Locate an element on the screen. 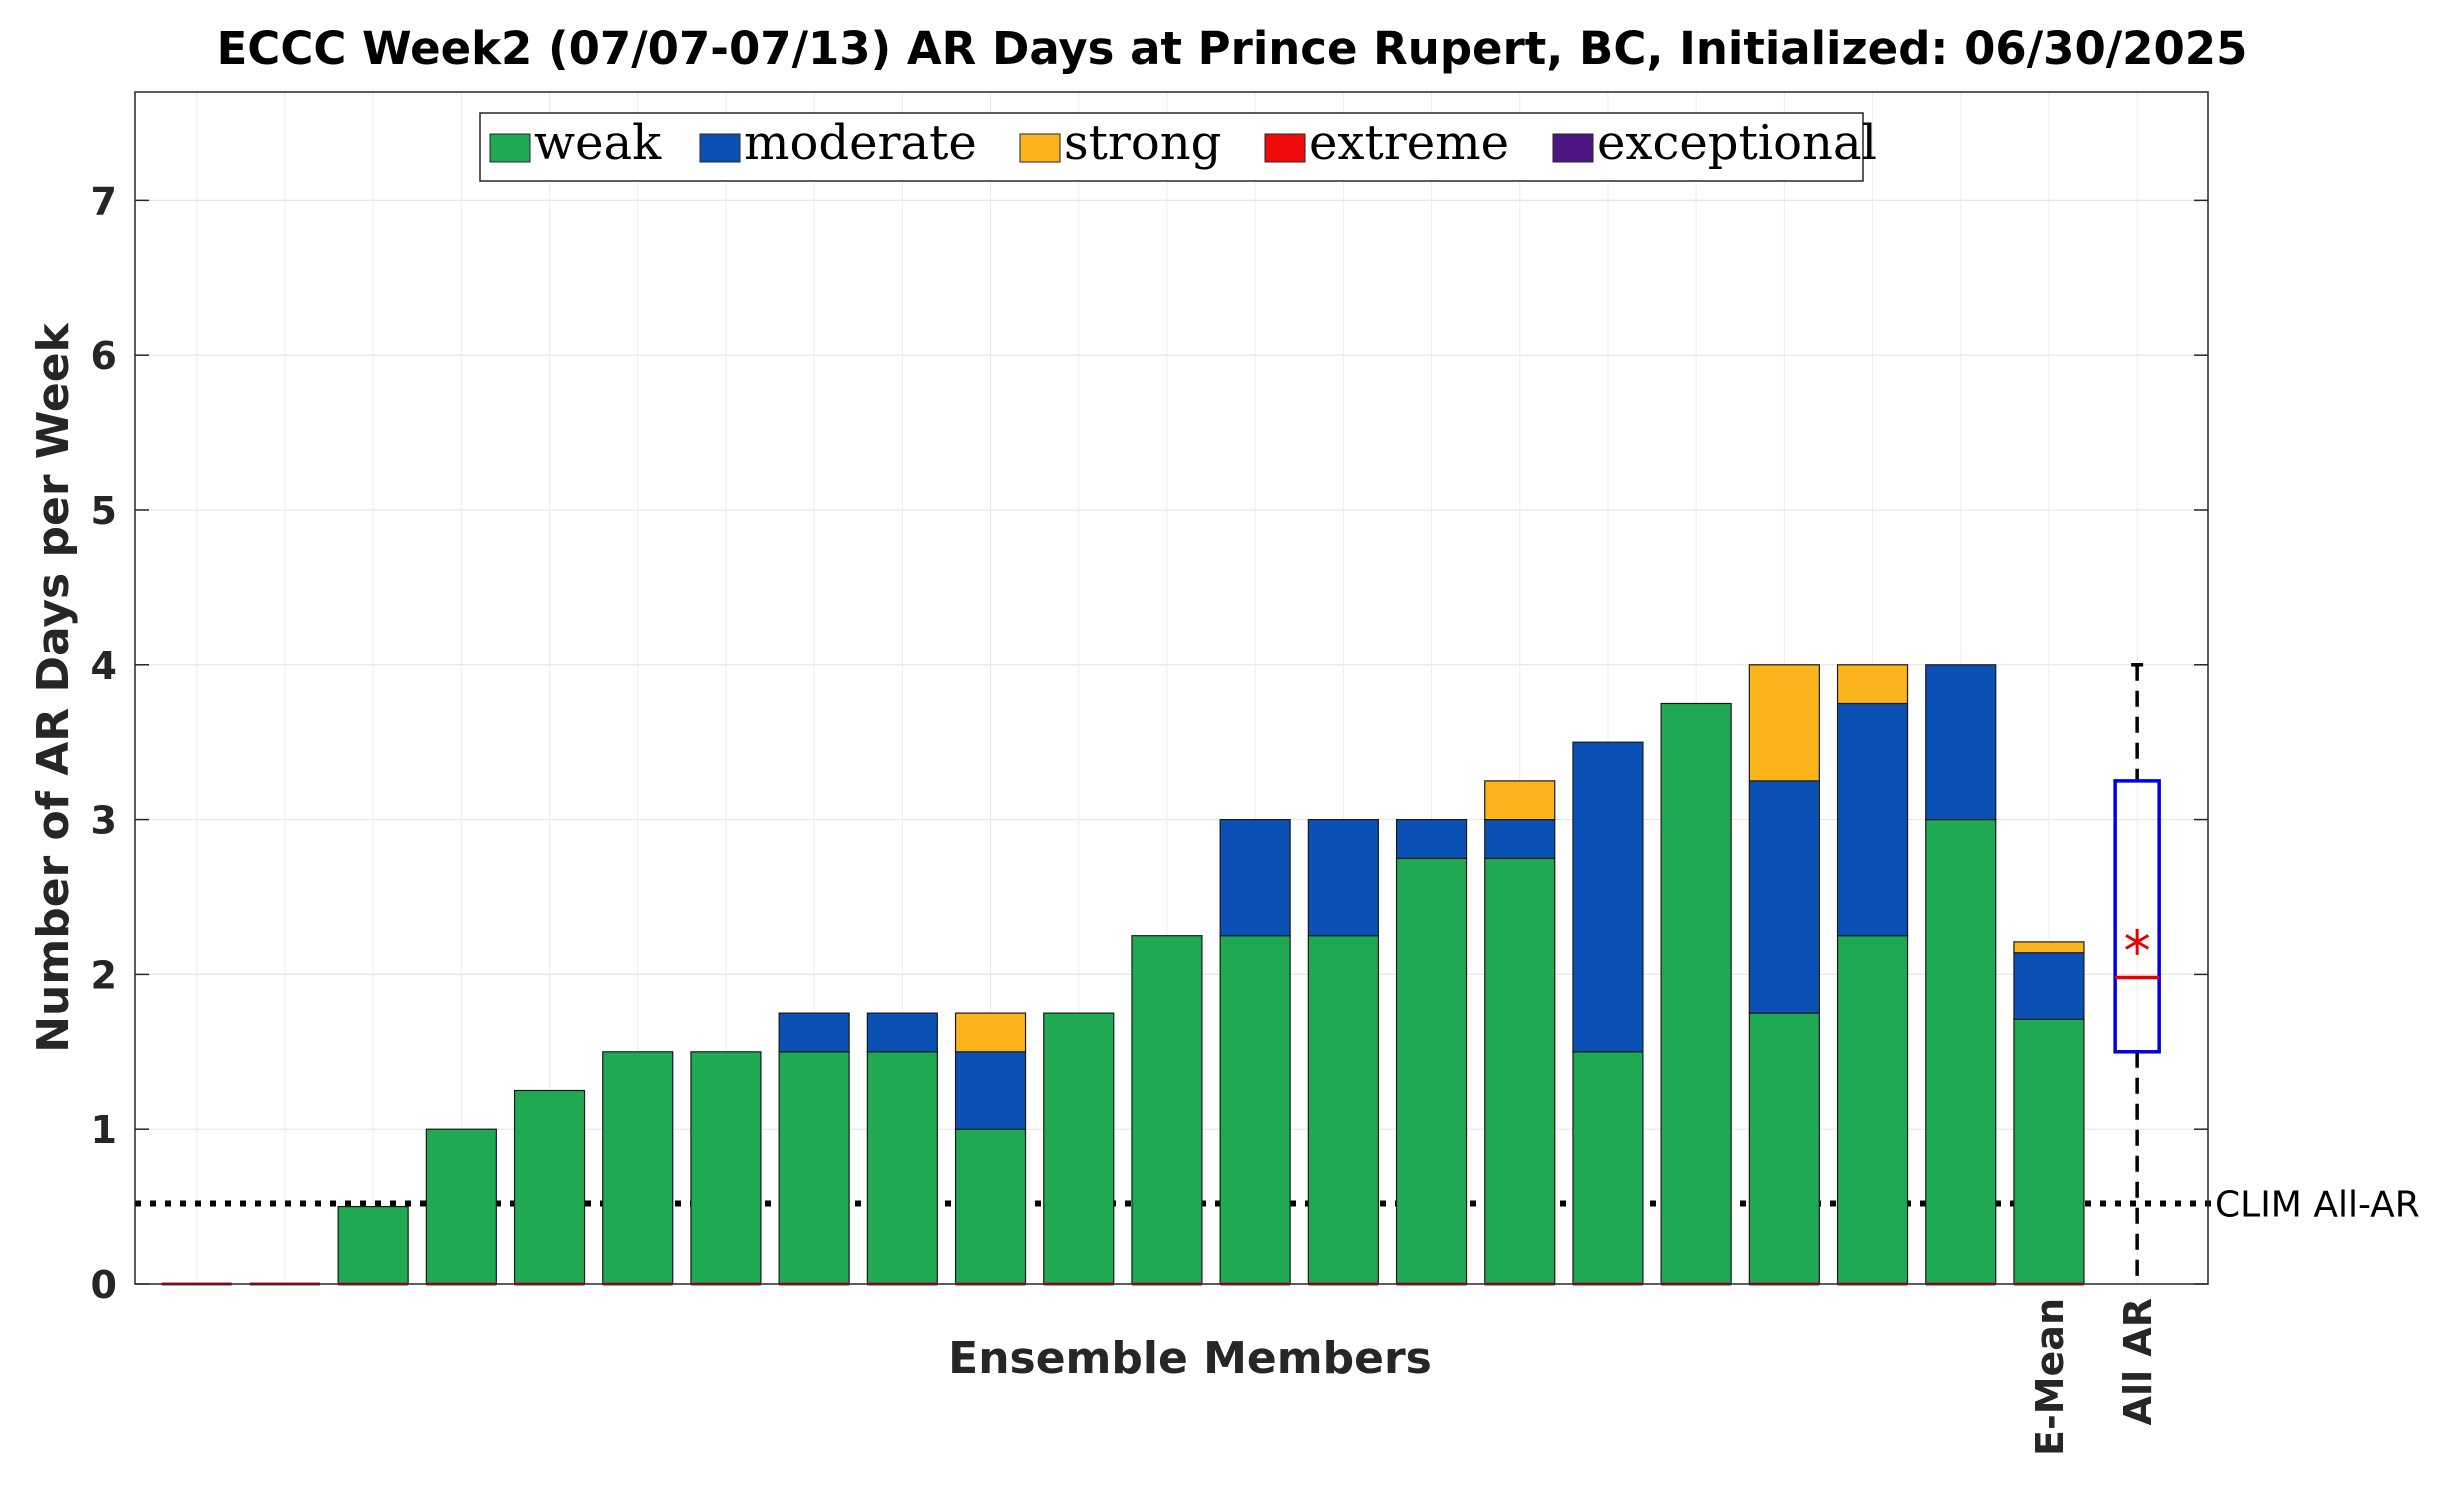 This screenshot has height=1505, width=2464. y-tick-label: 2 is located at coordinates (104, 975).